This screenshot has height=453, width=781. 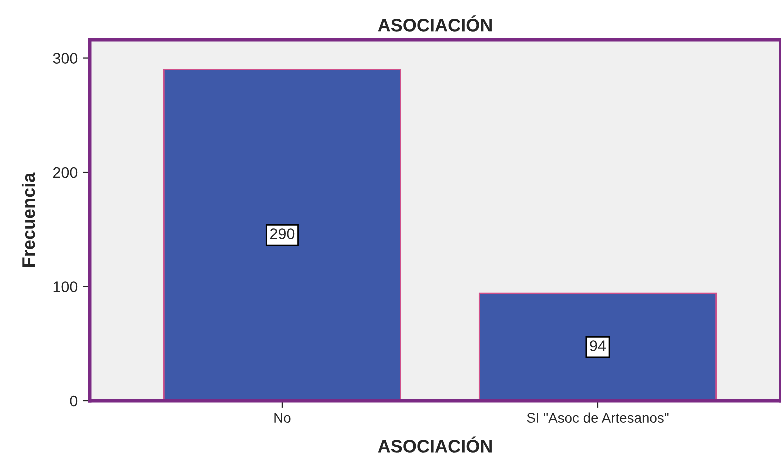 I want to click on x-axis-title: ASOCIACIÓN, so click(x=435, y=444).